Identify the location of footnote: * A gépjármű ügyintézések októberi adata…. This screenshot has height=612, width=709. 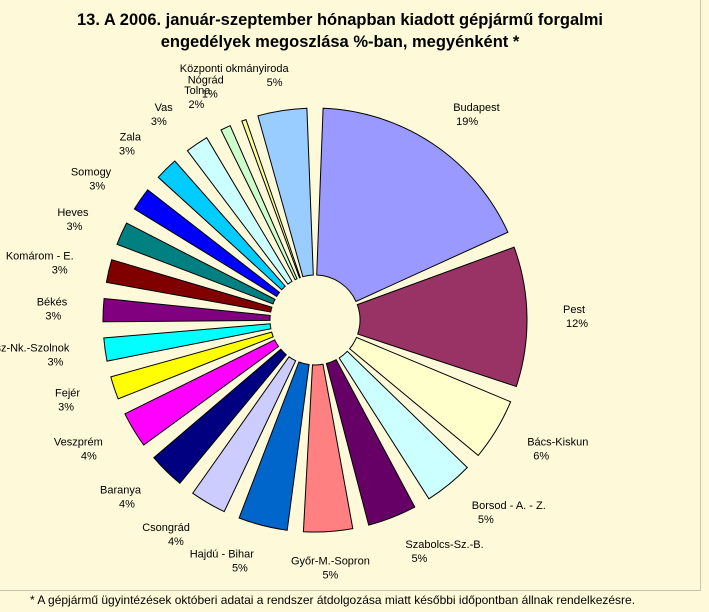
(333, 600).